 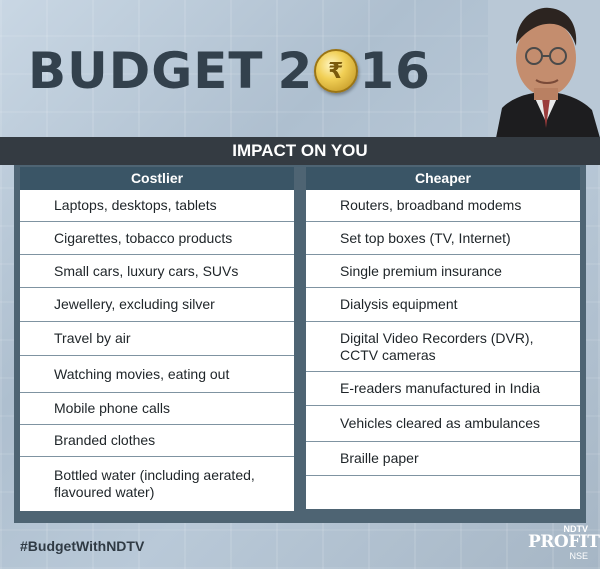 What do you see at coordinates (443, 206) in the screenshot?
I see `cheaper-item: Routers, broadband modems` at bounding box center [443, 206].